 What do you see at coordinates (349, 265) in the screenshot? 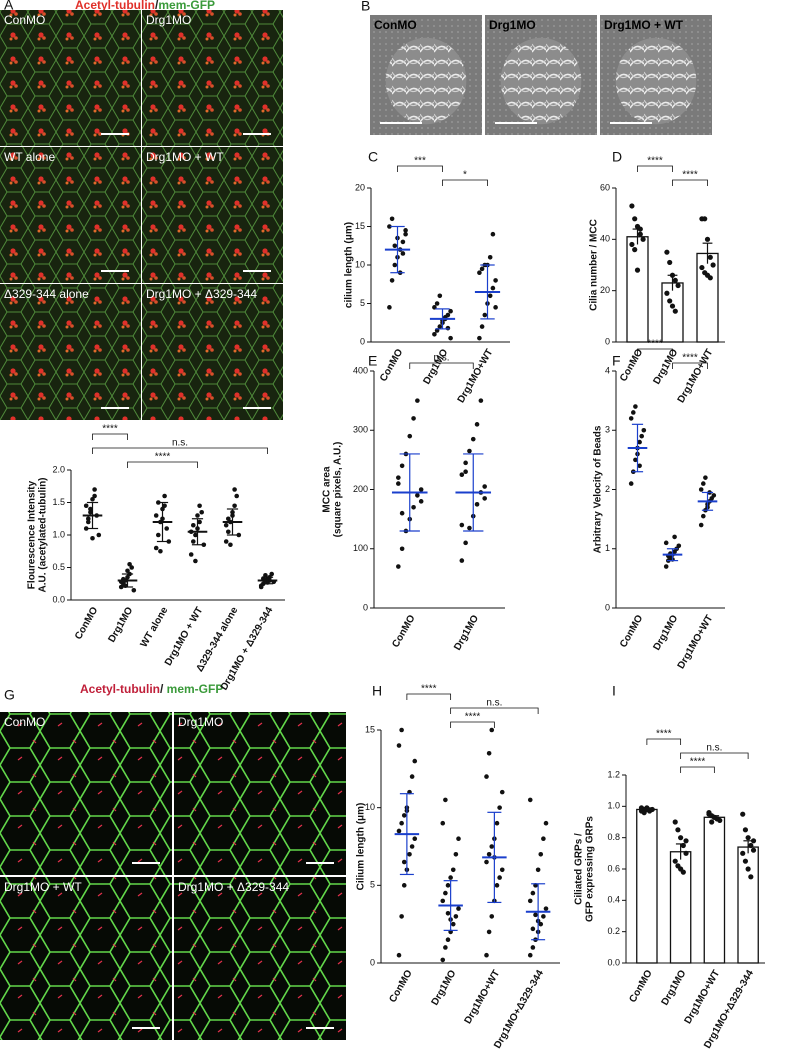
I see `y-axis-label: cilium length (μm)` at bounding box center [349, 265].